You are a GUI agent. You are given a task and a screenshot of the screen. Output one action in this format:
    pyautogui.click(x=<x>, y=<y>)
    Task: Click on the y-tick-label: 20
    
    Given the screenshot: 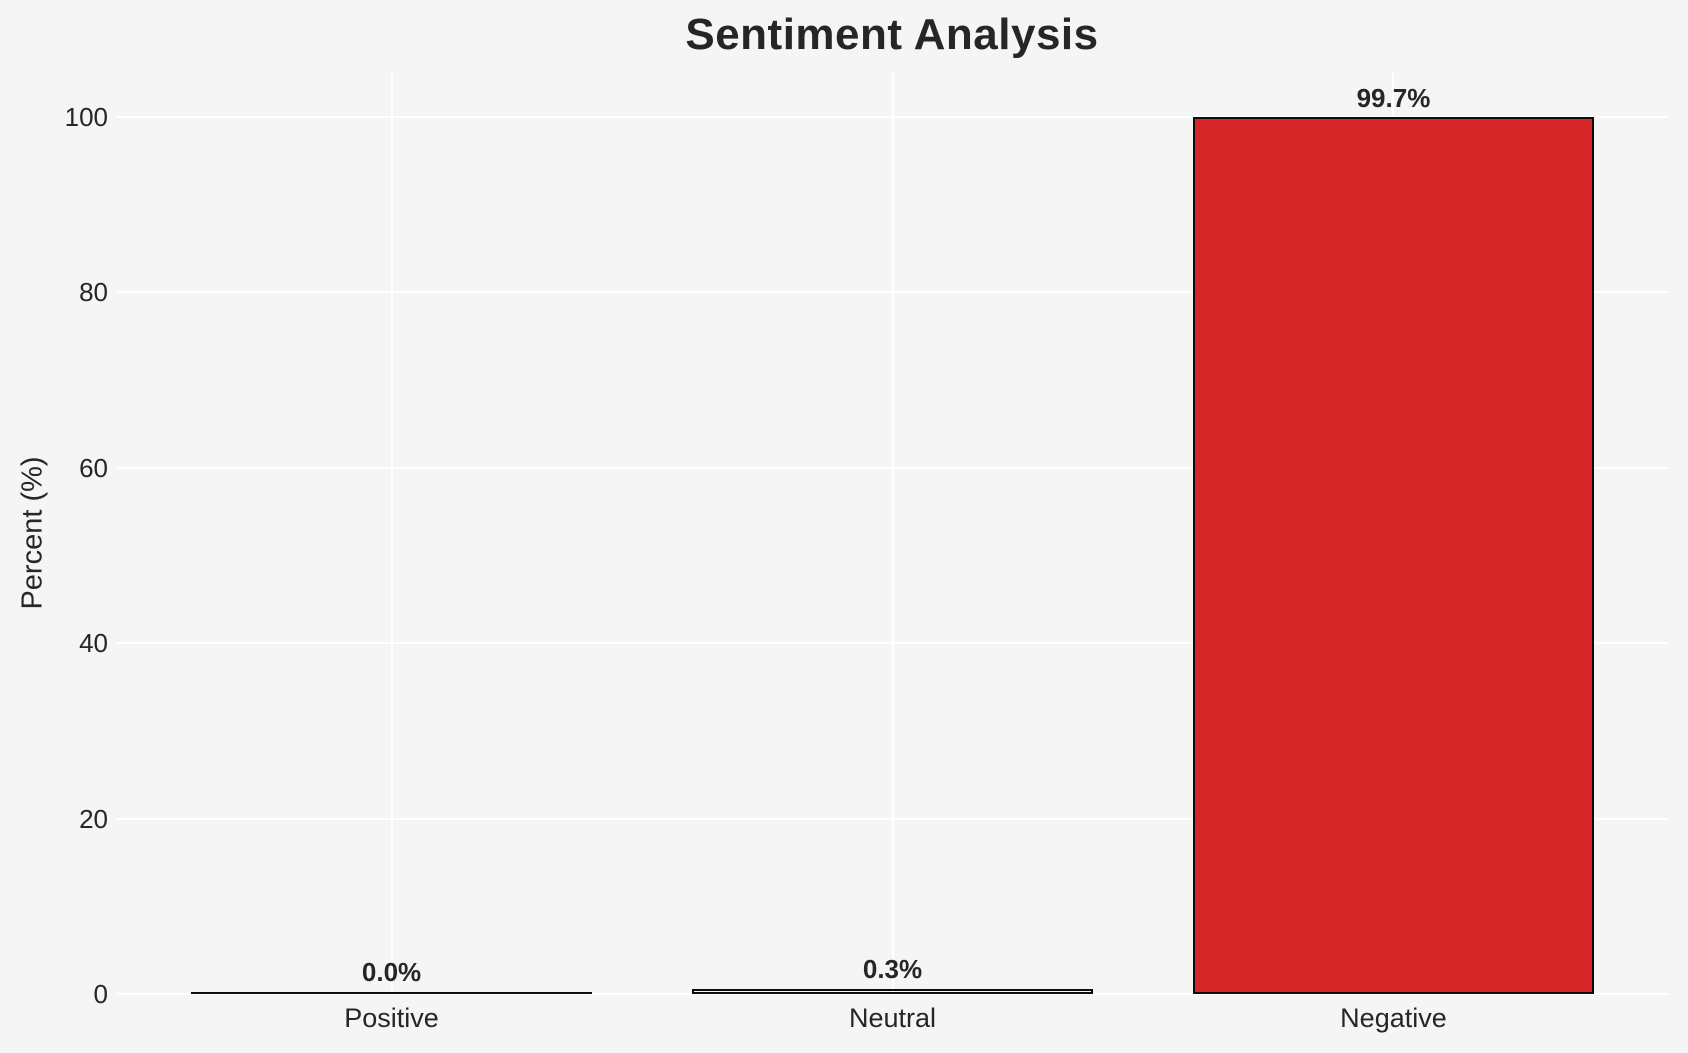 What is the action you would take?
    pyautogui.click(x=93, y=818)
    